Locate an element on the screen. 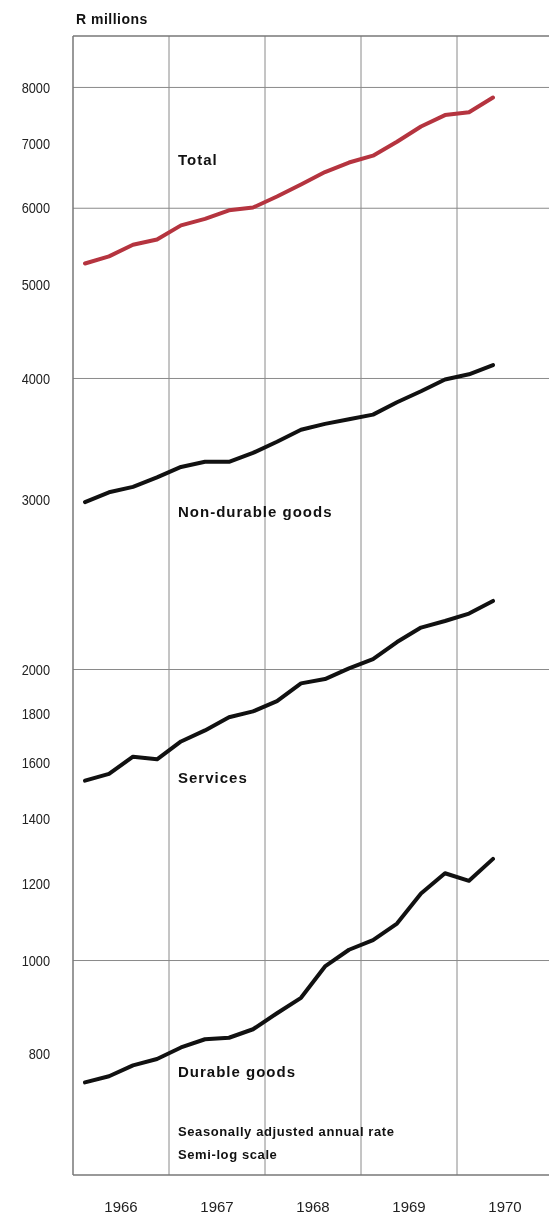 This screenshot has width=549, height=1219. x-tick-label: 1967 is located at coordinates (217, 1206).